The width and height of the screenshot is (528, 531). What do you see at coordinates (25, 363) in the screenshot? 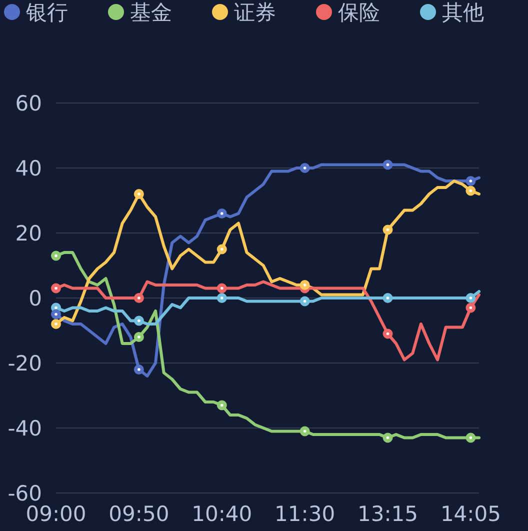
I see `y-tick-label: -20` at bounding box center [25, 363].